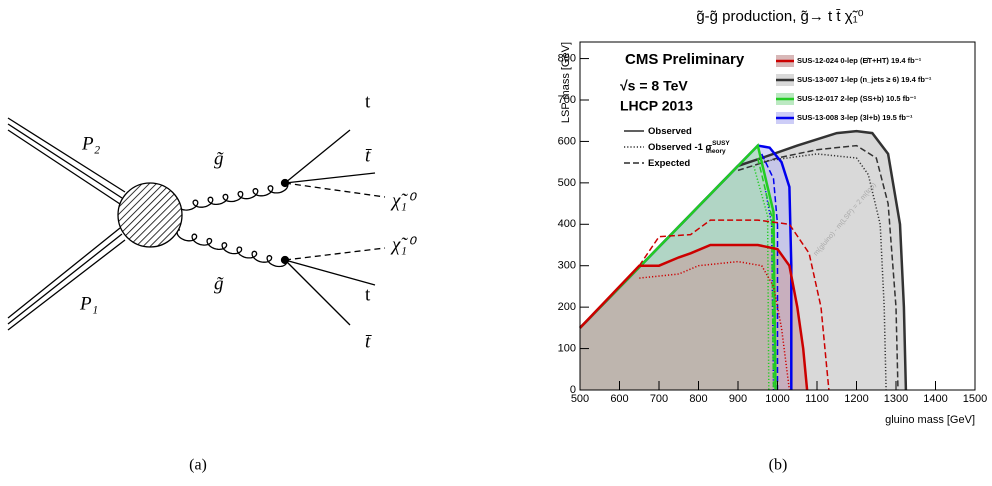  What do you see at coordinates (654, 86) in the screenshot?
I see `annotation: √s = 8 TeV` at bounding box center [654, 86].